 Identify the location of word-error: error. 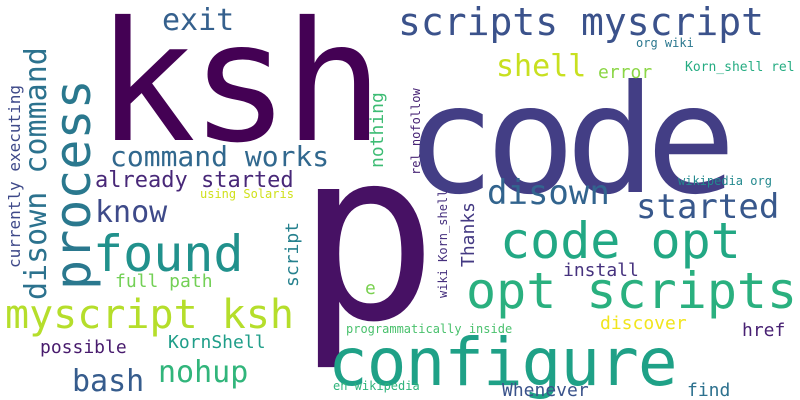
(625, 72).